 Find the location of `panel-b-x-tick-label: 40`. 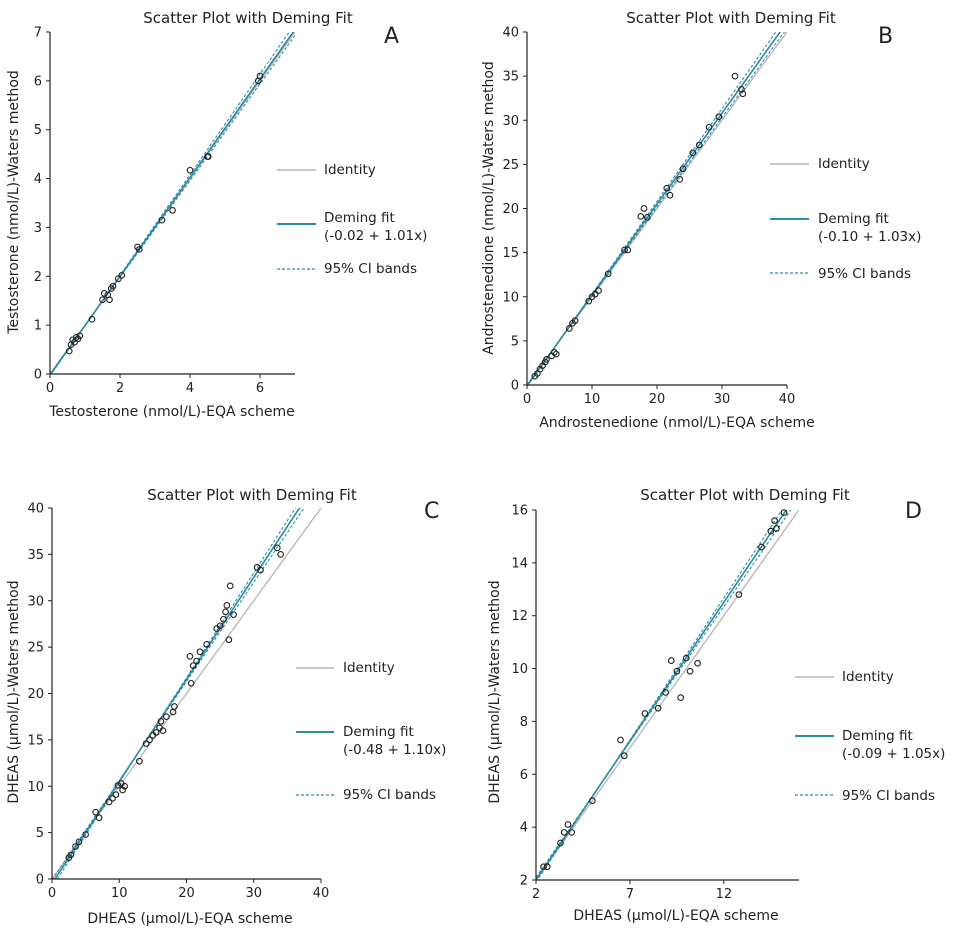

panel-b-x-tick-label: 40 is located at coordinates (787, 399).